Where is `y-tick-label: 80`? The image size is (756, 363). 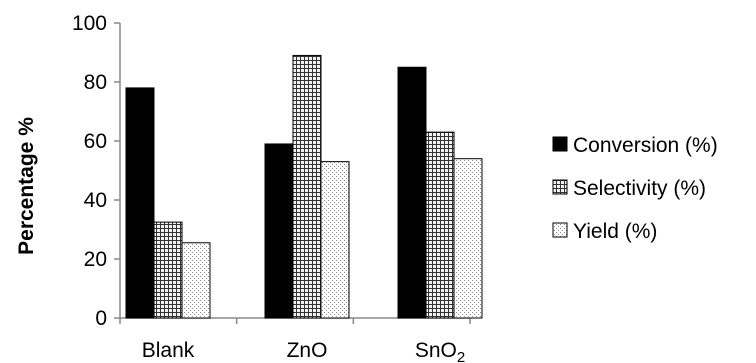 y-tick-label: 80 is located at coordinates (95, 82).